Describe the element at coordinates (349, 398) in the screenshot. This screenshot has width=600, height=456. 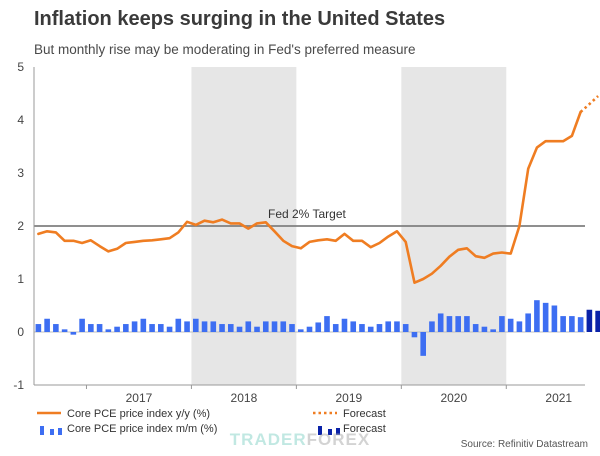
I see `x-tick-label: 2019` at that location.